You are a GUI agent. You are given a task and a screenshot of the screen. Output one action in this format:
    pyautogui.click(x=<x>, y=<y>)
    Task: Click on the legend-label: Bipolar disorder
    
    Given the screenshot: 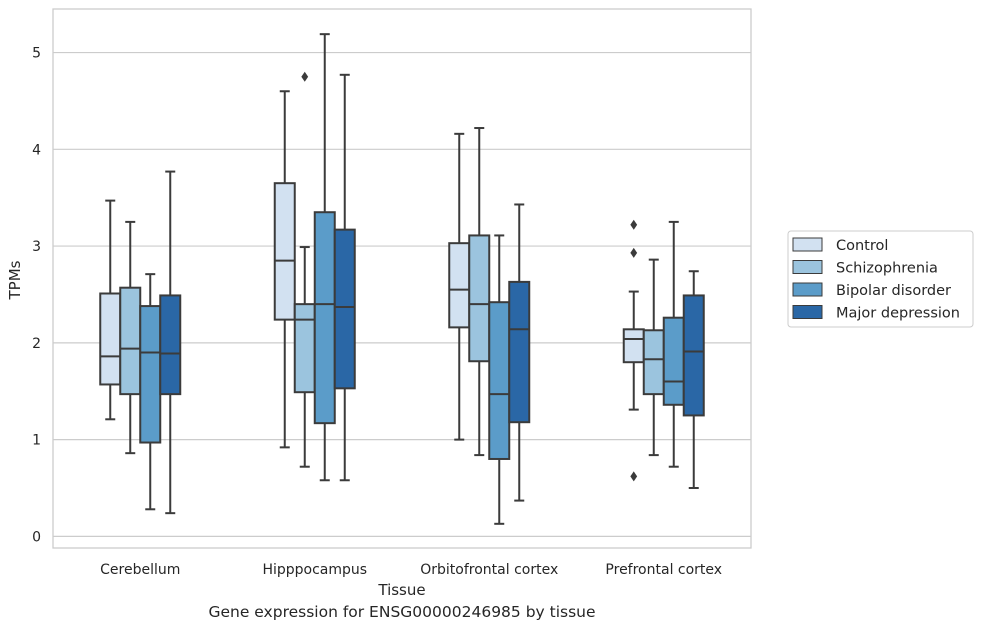 What is the action you would take?
    pyautogui.click(x=893, y=291)
    